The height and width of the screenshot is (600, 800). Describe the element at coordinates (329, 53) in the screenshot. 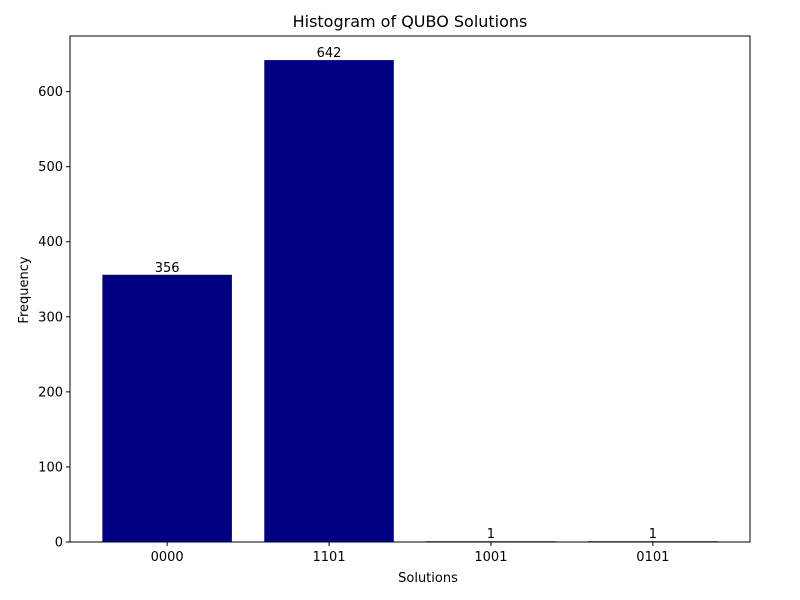

I see `data-label-1101: 642` at that location.